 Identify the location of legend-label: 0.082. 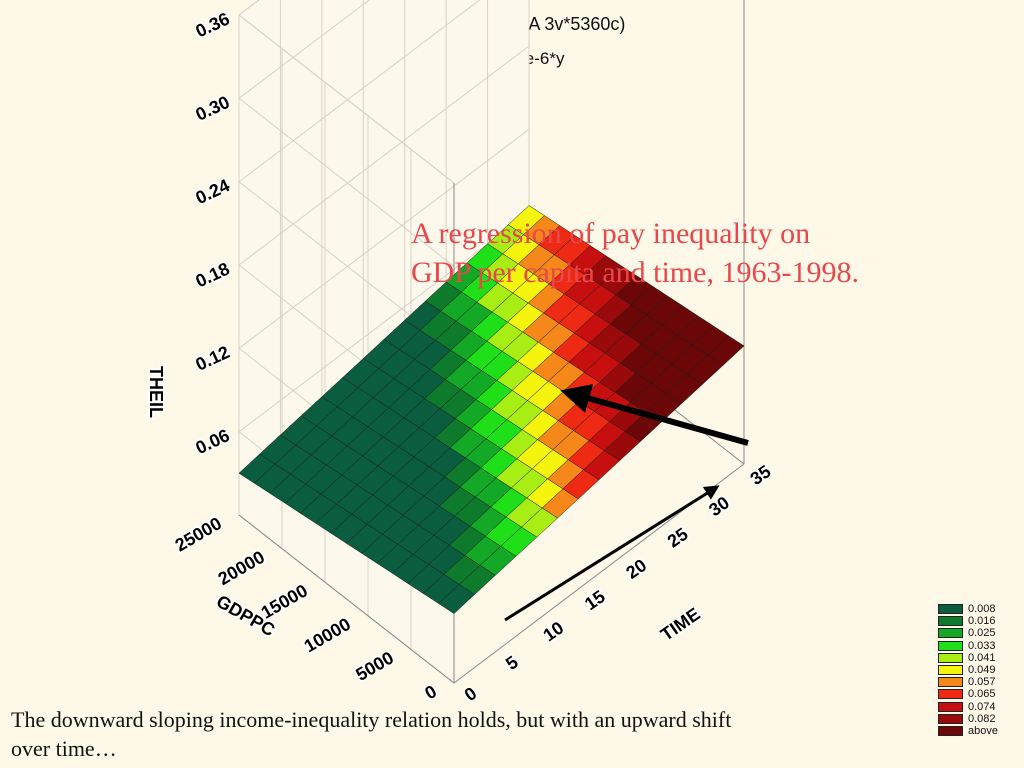
(982, 718).